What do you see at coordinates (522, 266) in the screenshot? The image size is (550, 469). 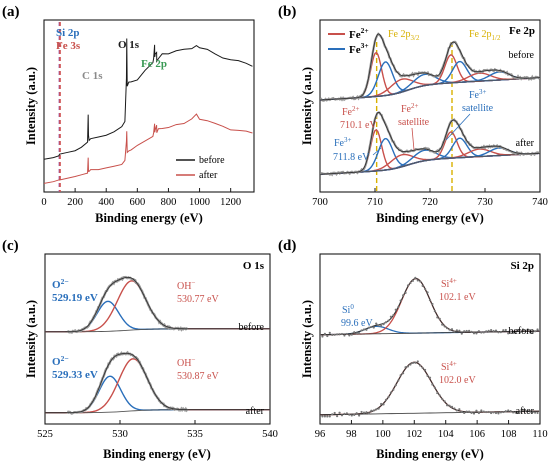 I see `panel-d-title: Si 2p` at bounding box center [522, 266].